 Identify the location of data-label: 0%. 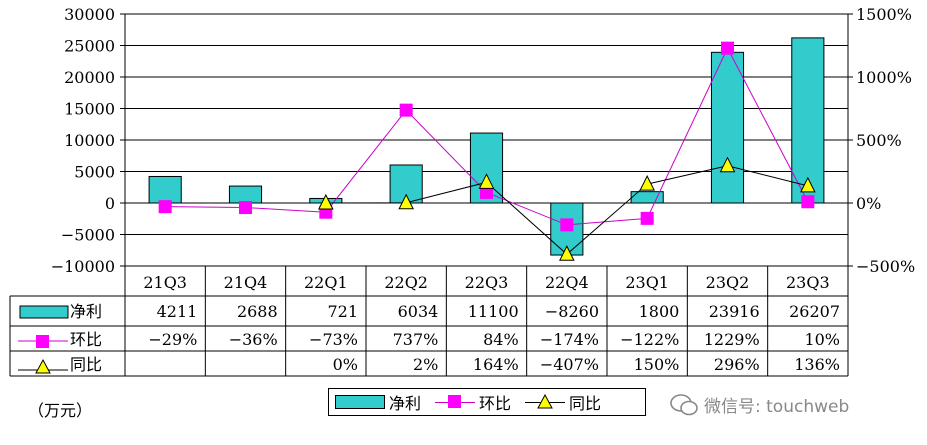
(345, 364).